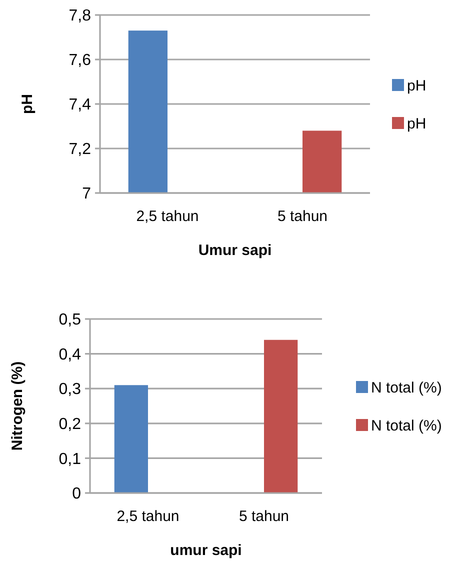 This screenshot has width=460, height=566. Describe the element at coordinates (17, 406) in the screenshot. I see `y-axis-title: Nitrogen (%)` at that location.